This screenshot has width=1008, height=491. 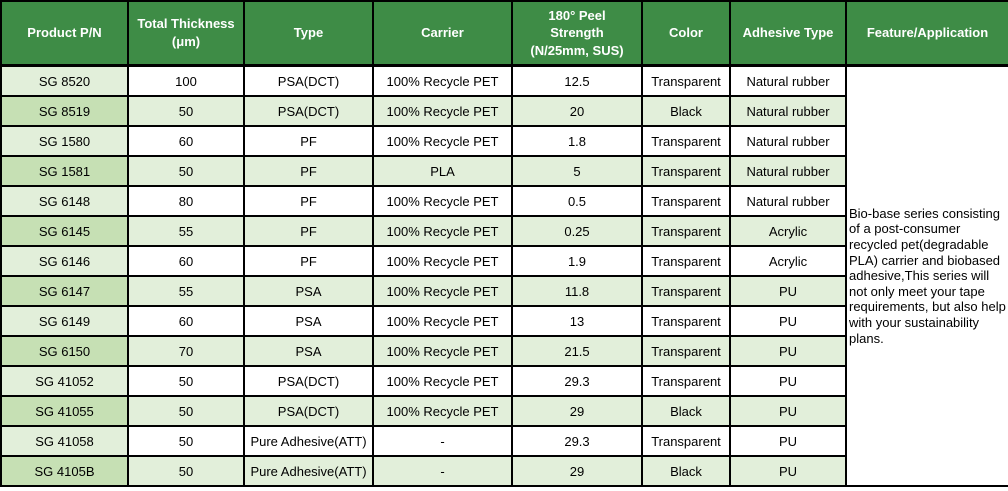 I want to click on cell-peel_strength: 21.5, so click(x=577, y=351).